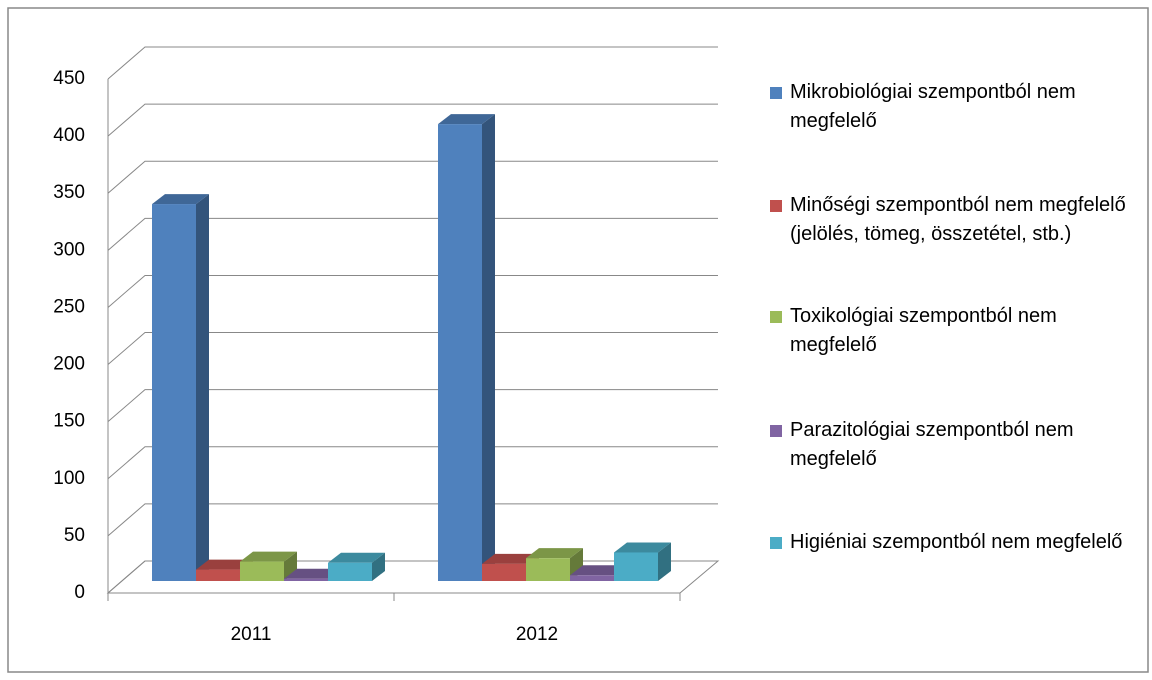  Describe the element at coordinates (69, 78) in the screenshot. I see `y-tick-label: 450` at that location.